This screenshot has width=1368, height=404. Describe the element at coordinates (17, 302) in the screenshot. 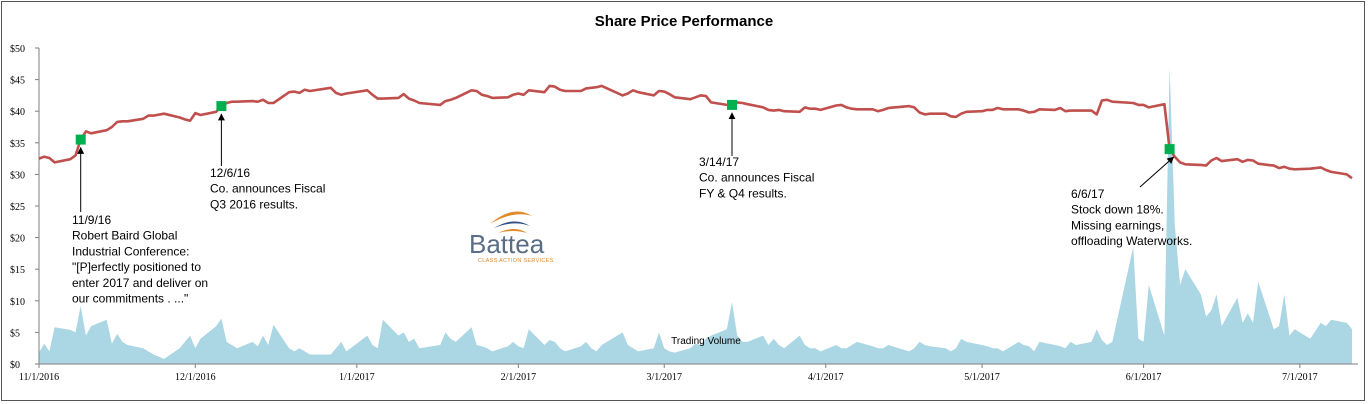

I see `y-tick-label: $10` at that location.